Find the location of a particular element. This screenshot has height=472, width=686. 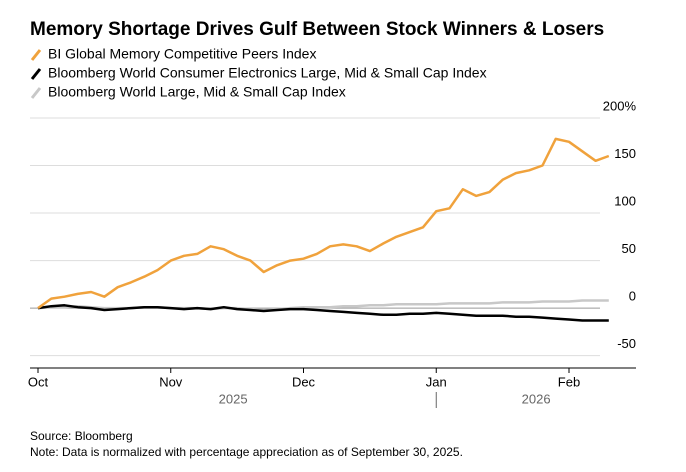

x-year-label: 2026 is located at coordinates (536, 398).